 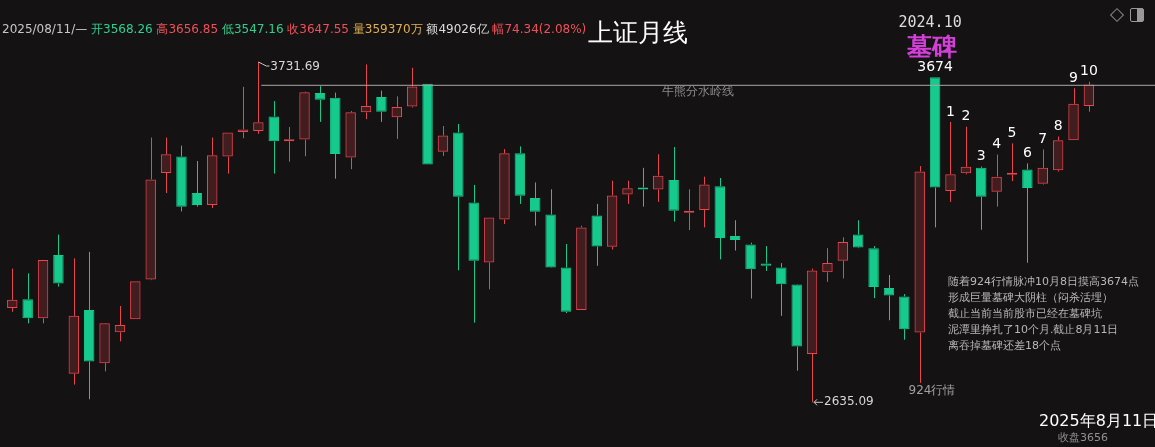 I want to click on text: 5, so click(x=1012, y=131).